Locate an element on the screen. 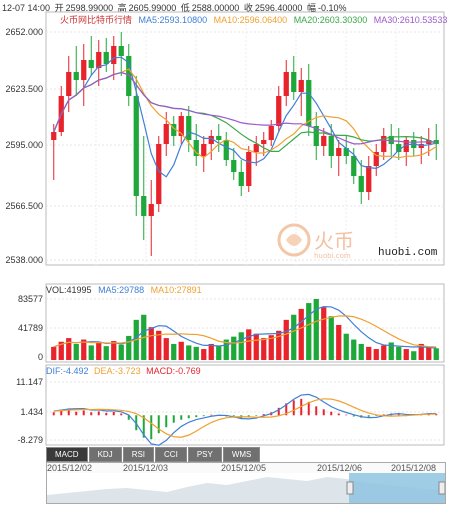 The image size is (450, 505). navigator-handle-right is located at coordinates (441, 488).